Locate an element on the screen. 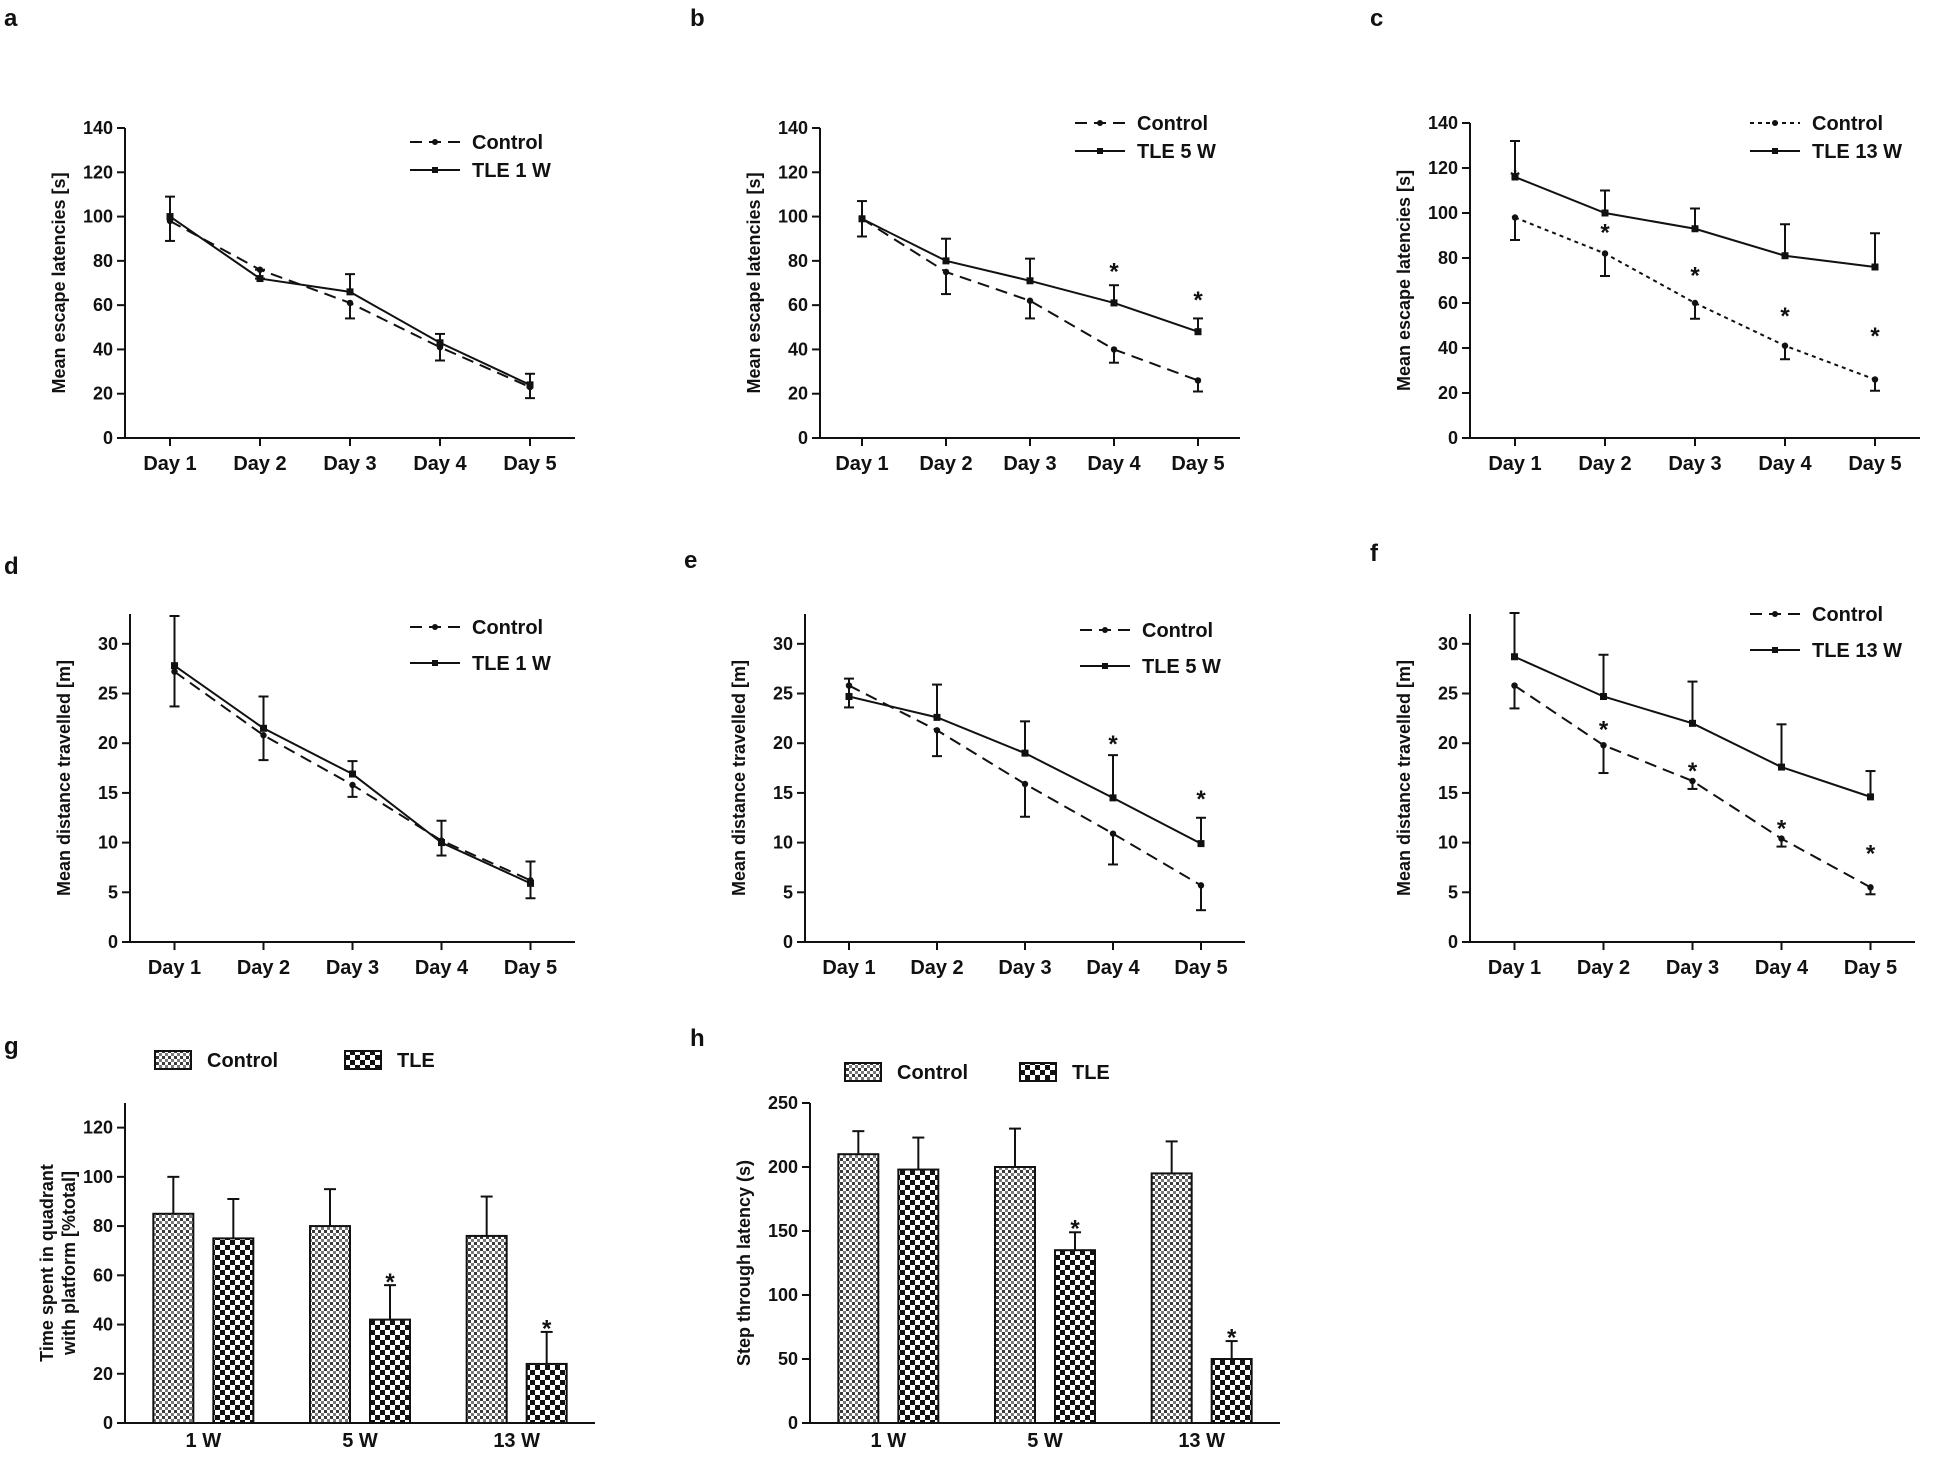 The width and height of the screenshot is (1945, 1460). series-tle-5-w is located at coordinates (1025, 762).